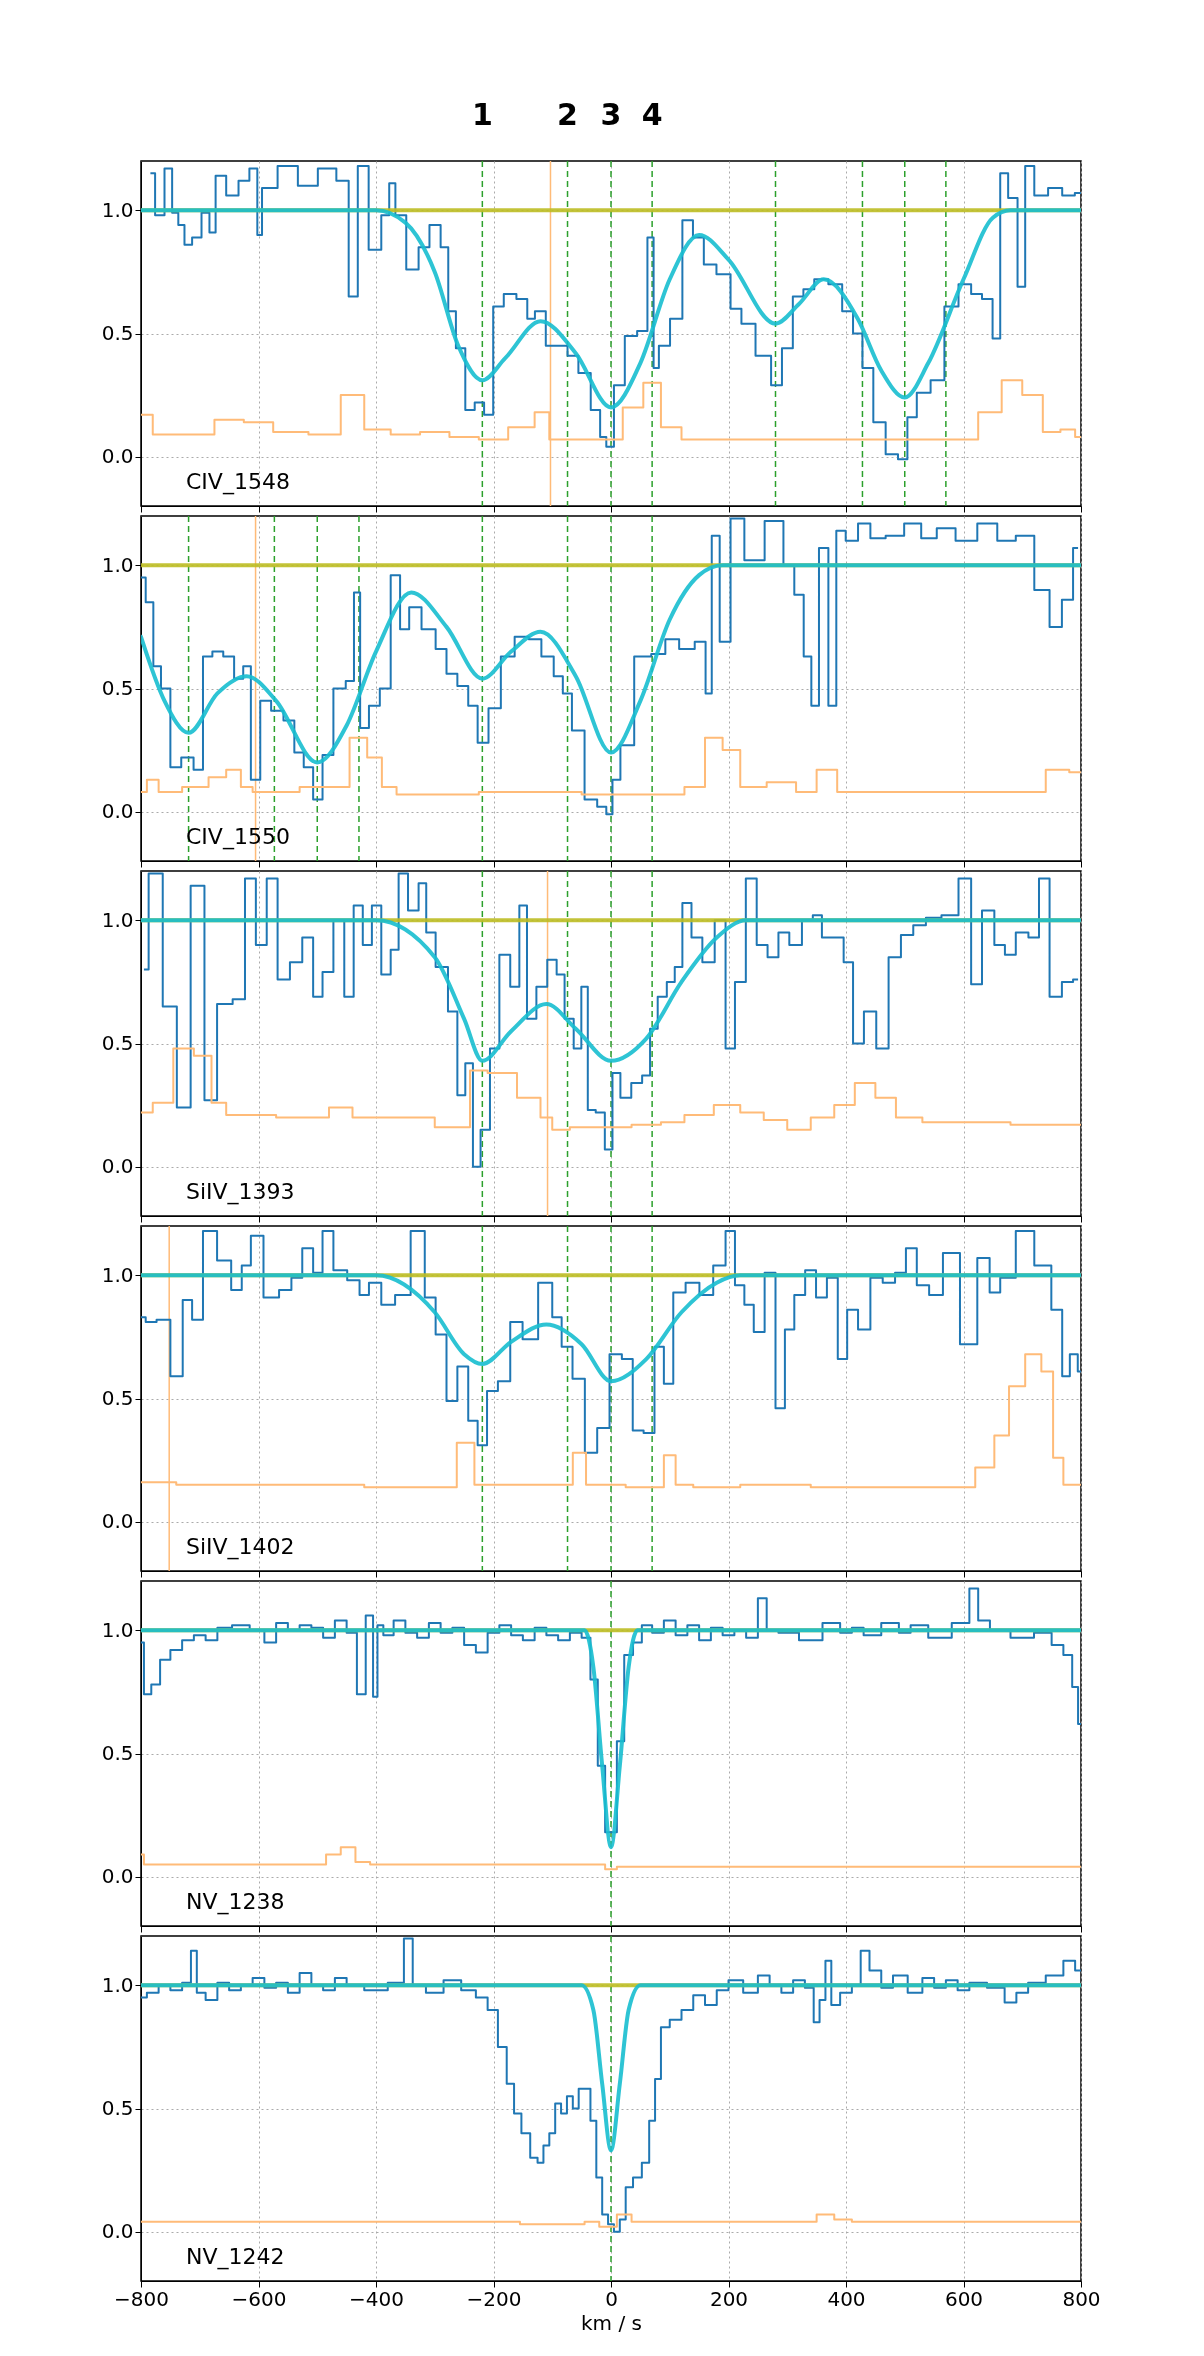  What do you see at coordinates (240, 1192) in the screenshot?
I see `annotation: SiIV_1393` at bounding box center [240, 1192].